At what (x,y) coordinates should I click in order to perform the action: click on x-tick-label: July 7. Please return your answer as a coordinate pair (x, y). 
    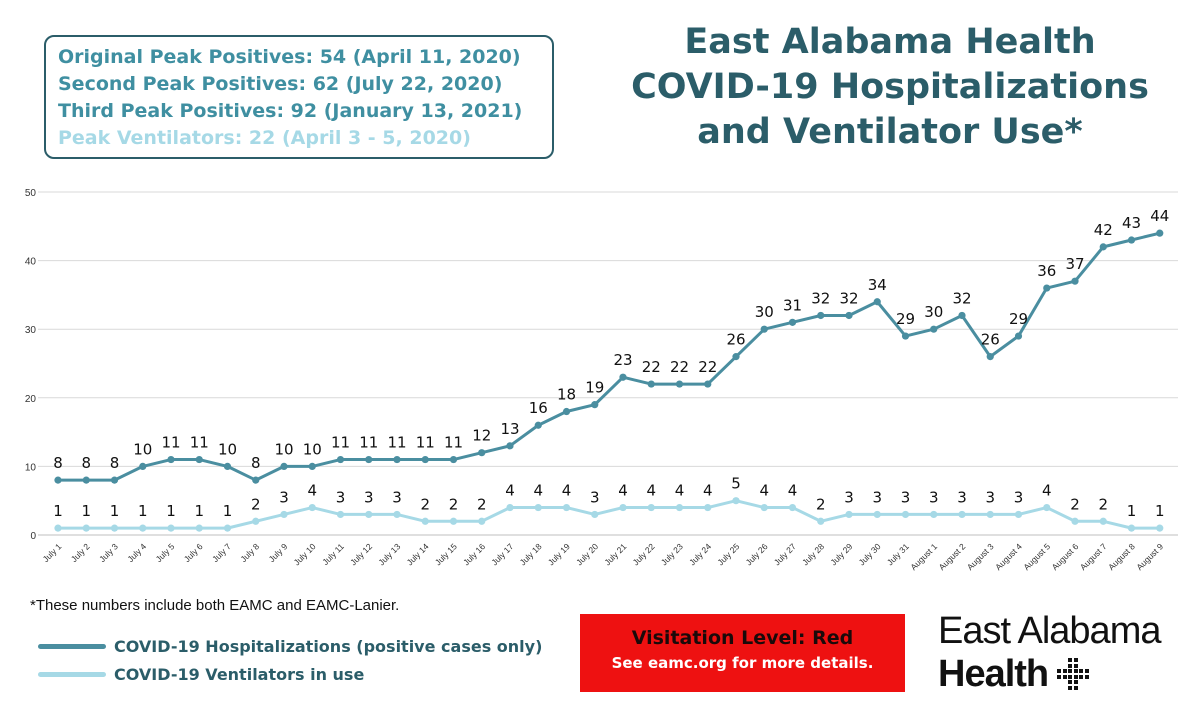
    Looking at the image, I should click on (221, 552).